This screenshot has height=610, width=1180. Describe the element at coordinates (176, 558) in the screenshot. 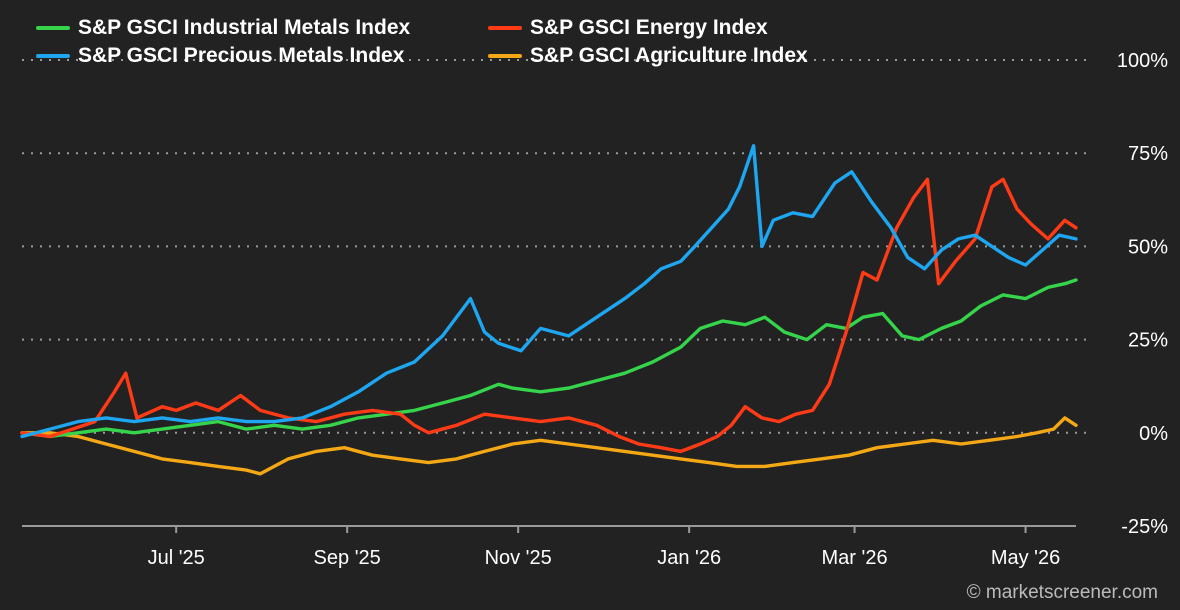

I see `x-tick-label: Jul '25` at that location.